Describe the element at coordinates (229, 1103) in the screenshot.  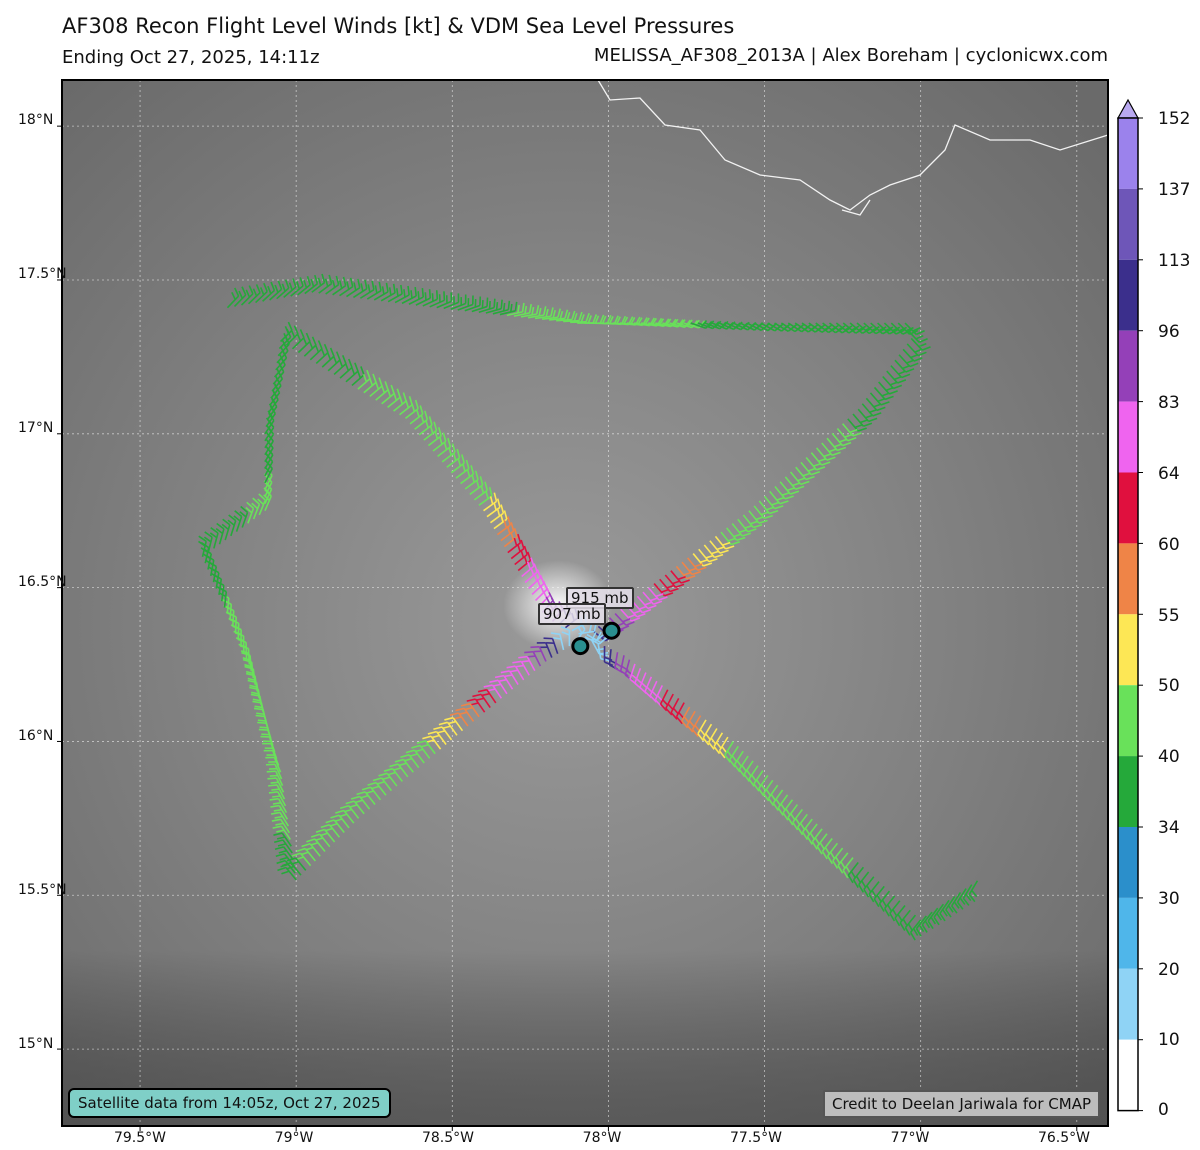
I see `satellite-time-badge: Satellite data from 14:05z, Oct 27, 2025` at that location.